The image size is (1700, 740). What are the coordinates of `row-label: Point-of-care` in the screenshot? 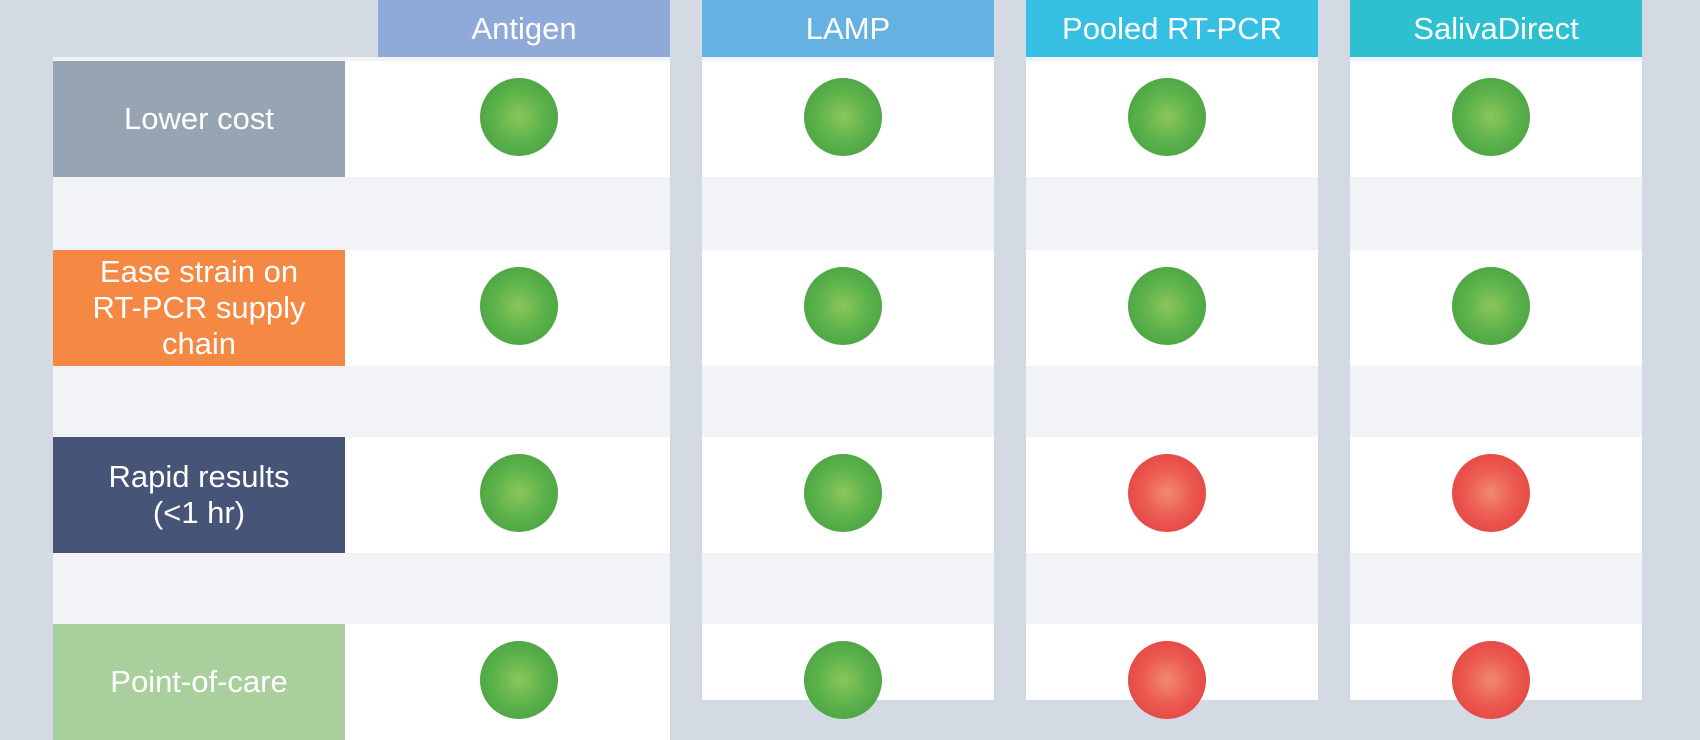 It's located at (199, 682).